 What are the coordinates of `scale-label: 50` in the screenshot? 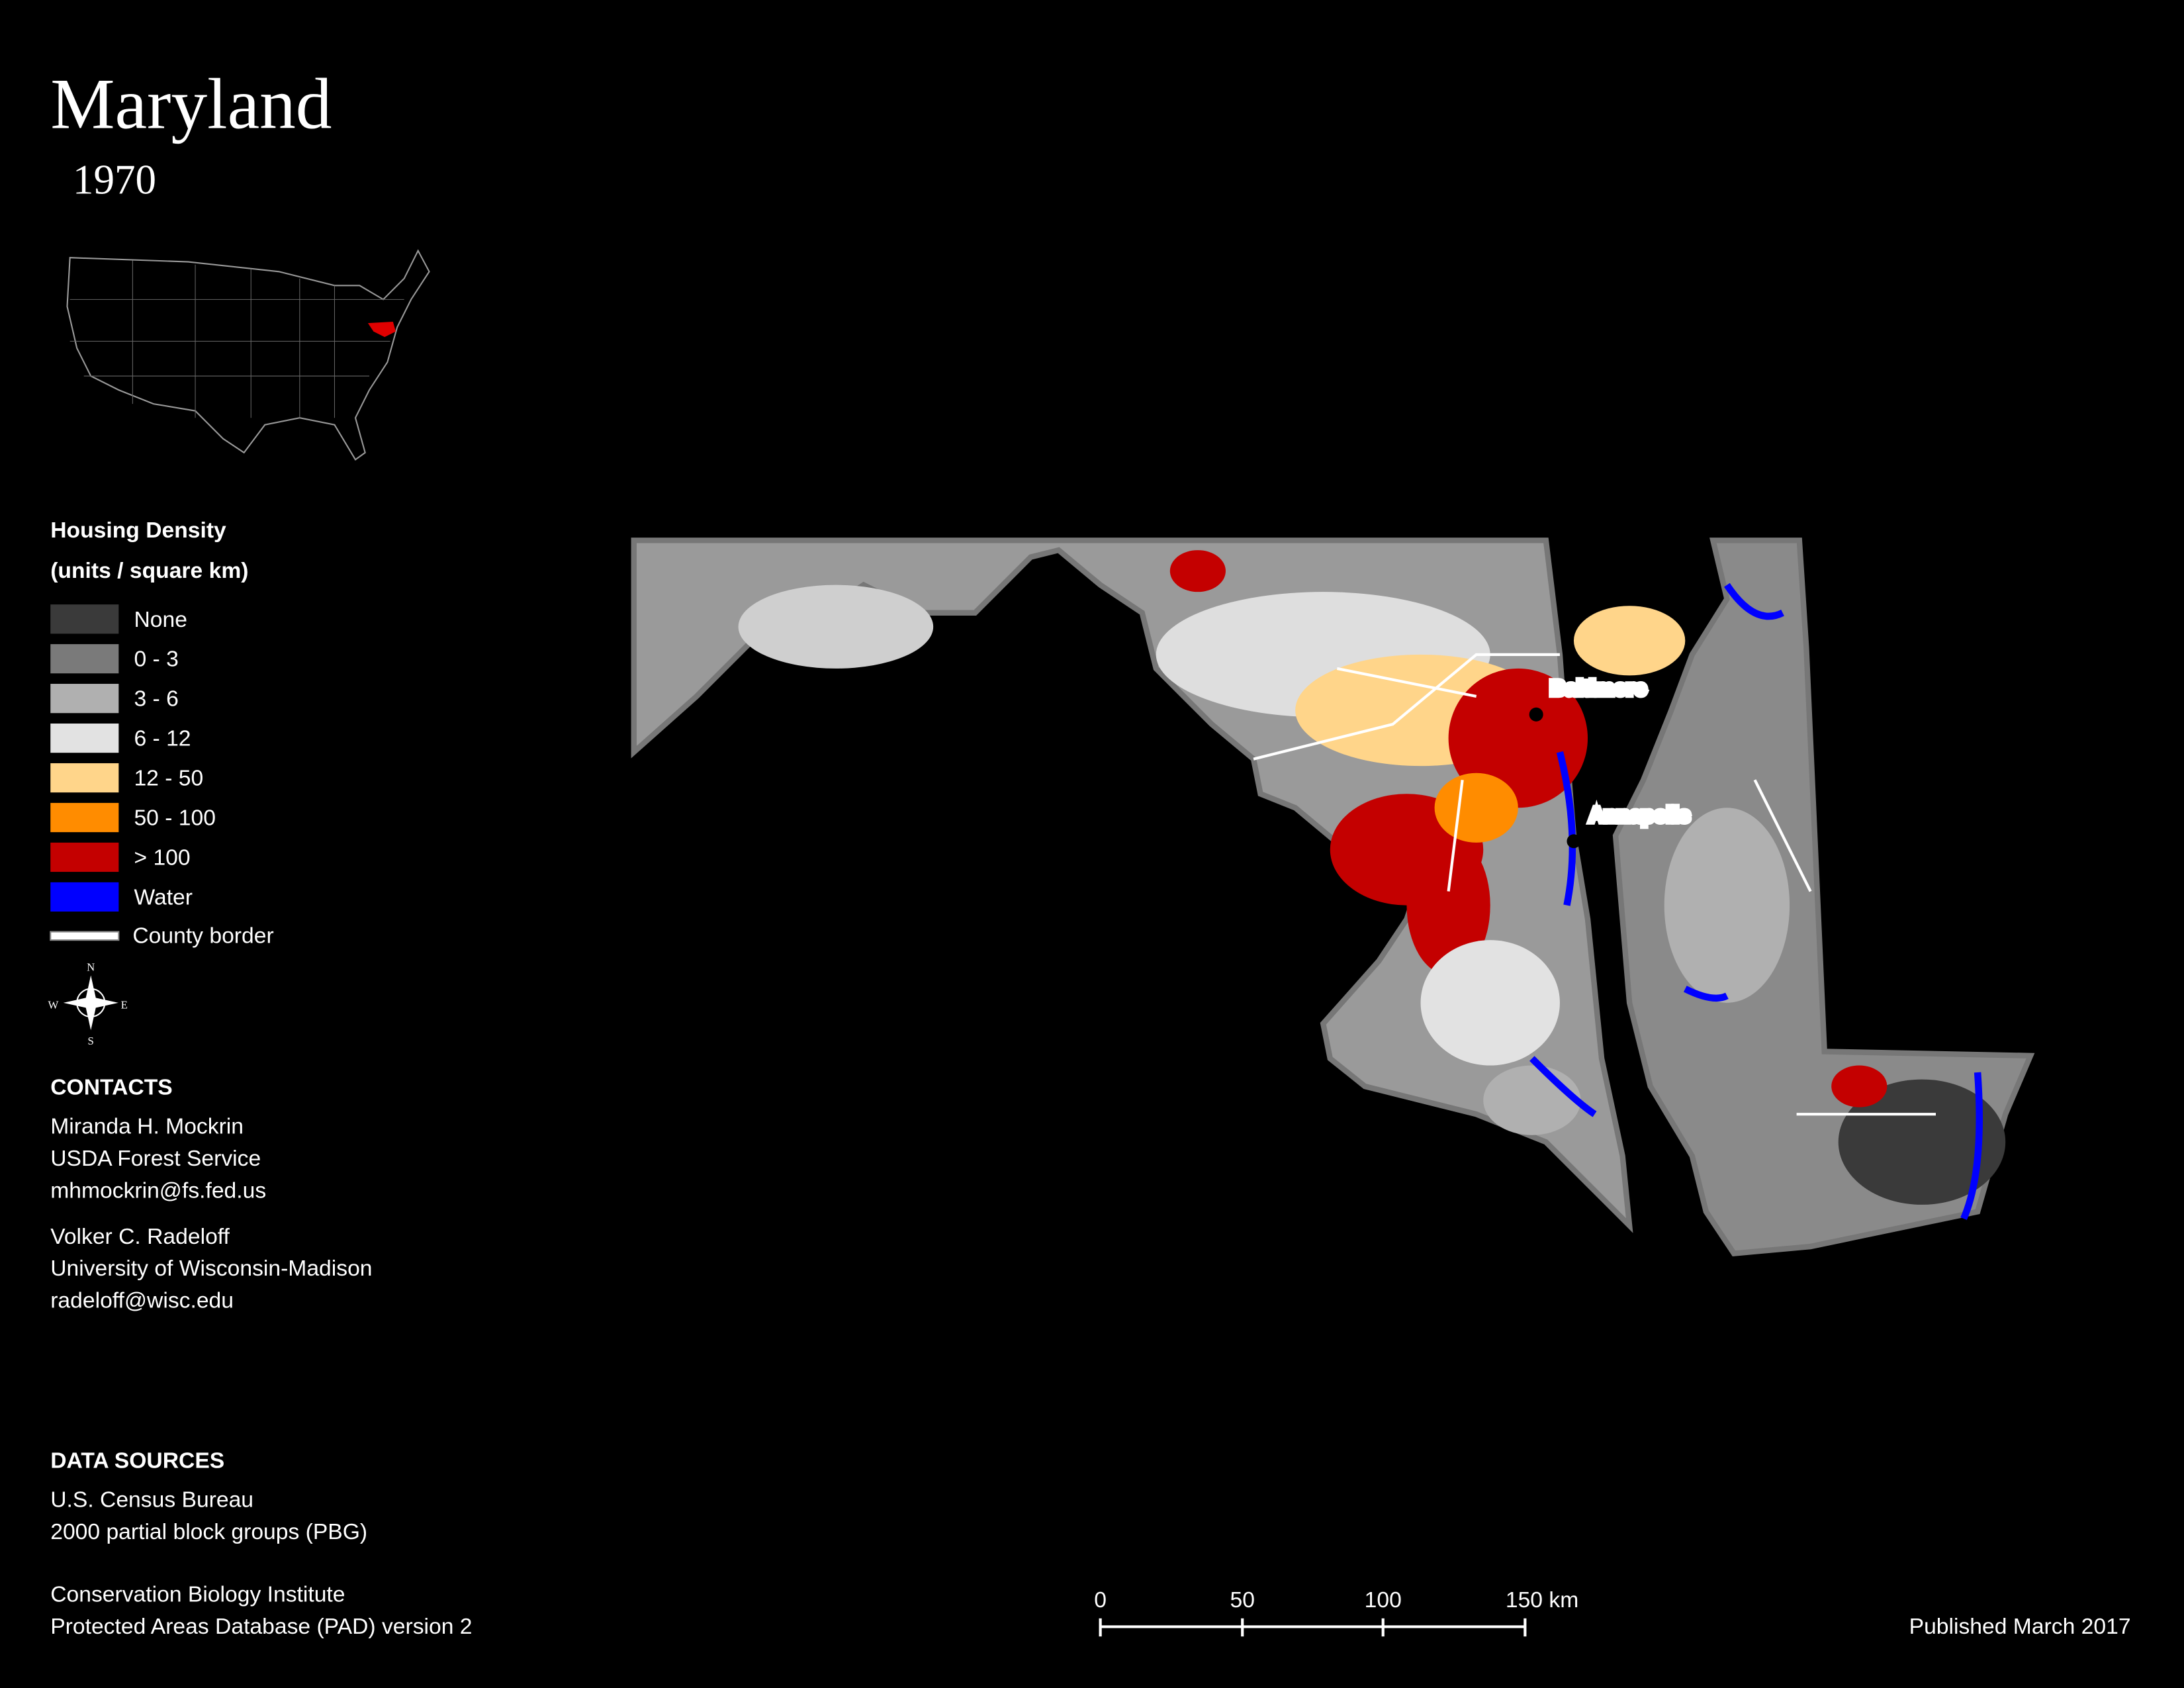 It's located at (1242, 1600).